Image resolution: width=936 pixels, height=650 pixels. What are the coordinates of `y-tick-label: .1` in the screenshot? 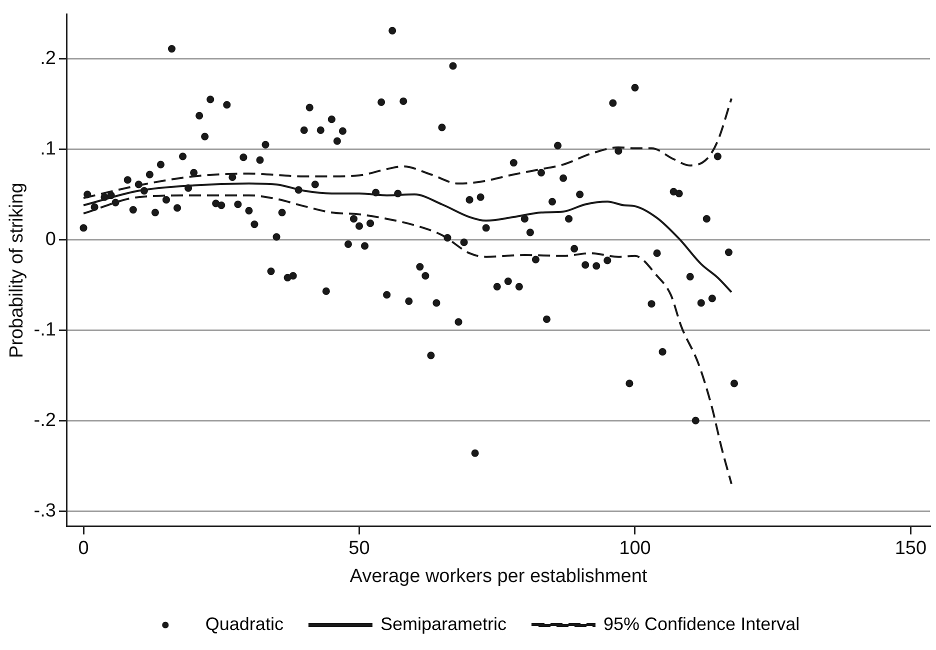 It's located at (48, 149).